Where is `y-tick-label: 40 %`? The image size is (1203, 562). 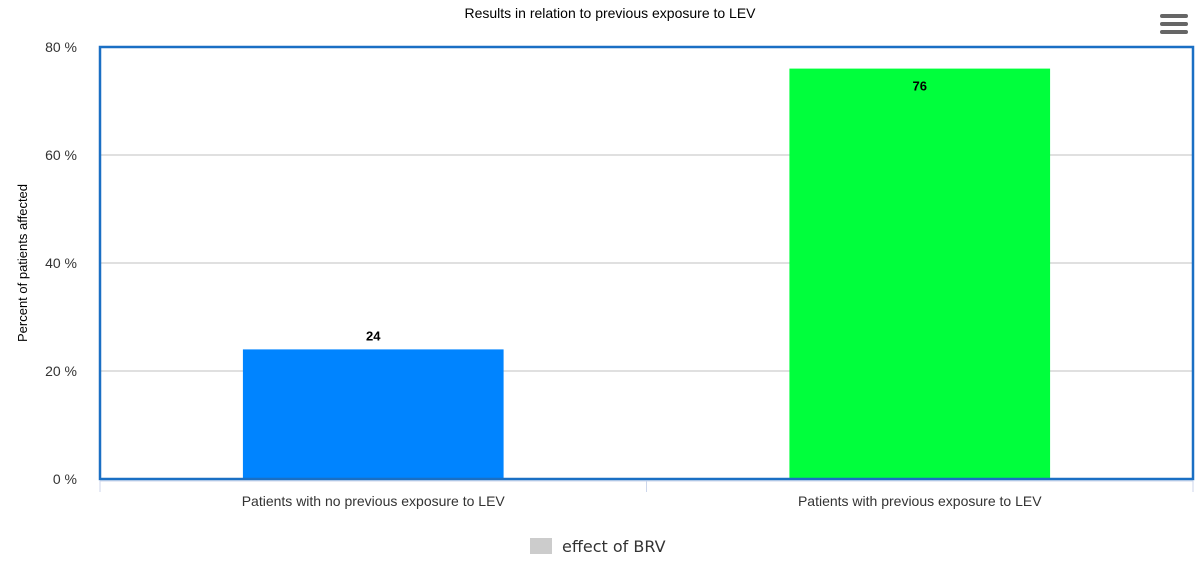 y-tick-label: 40 % is located at coordinates (61, 263).